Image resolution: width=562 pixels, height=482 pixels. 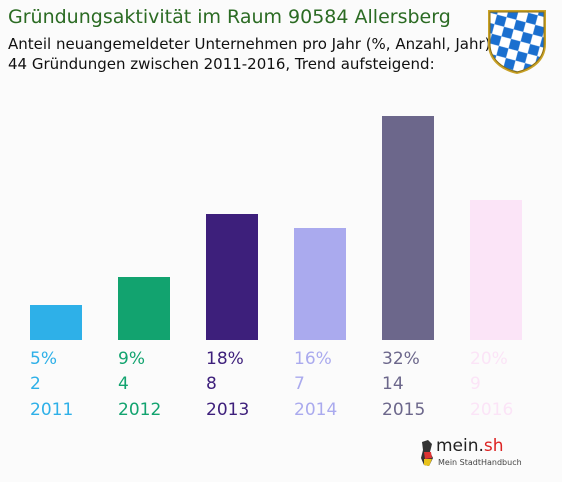 I want to click on count-label-2011: 2, so click(x=35, y=384).